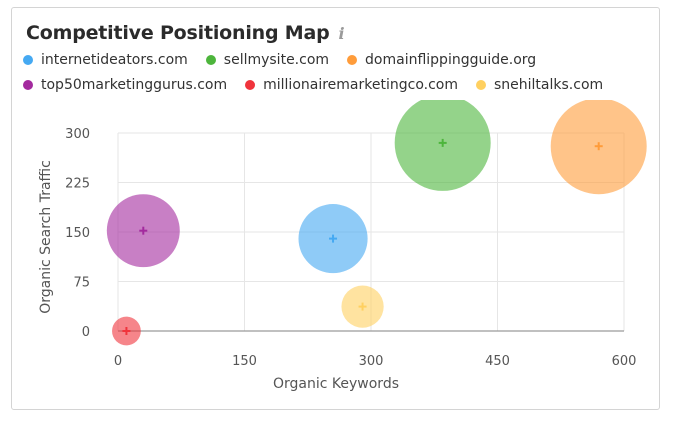  What do you see at coordinates (134, 85) in the screenshot?
I see `legend-label: top50marketinggurus.com` at bounding box center [134, 85].